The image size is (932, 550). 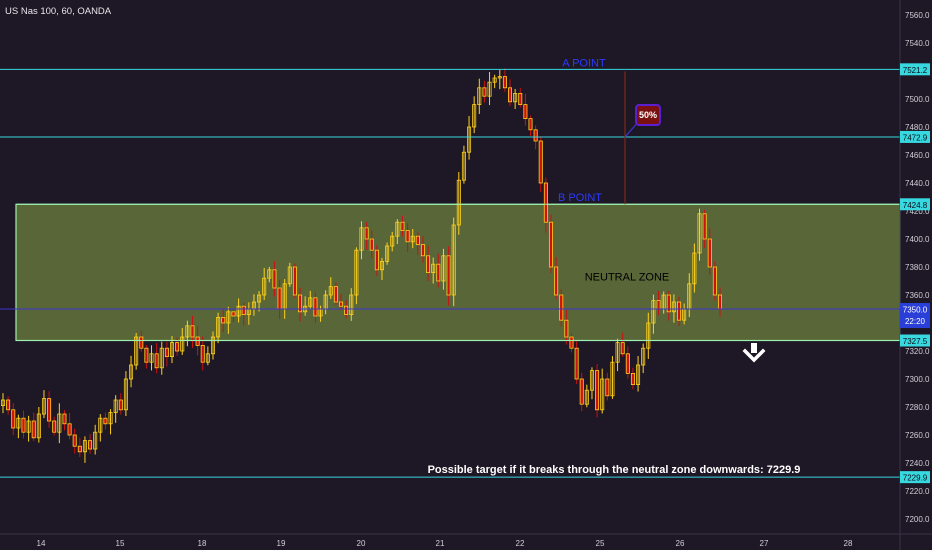 I want to click on time-tick-label: 18, so click(x=202, y=543).